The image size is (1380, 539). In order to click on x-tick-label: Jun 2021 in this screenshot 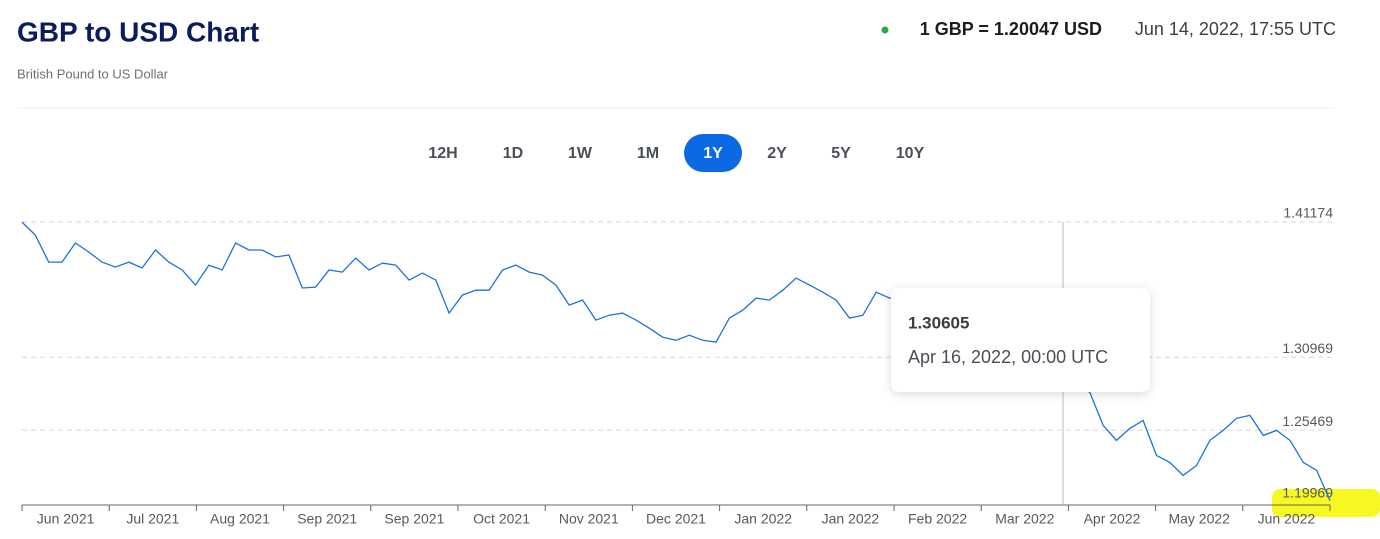, I will do `click(66, 519)`.